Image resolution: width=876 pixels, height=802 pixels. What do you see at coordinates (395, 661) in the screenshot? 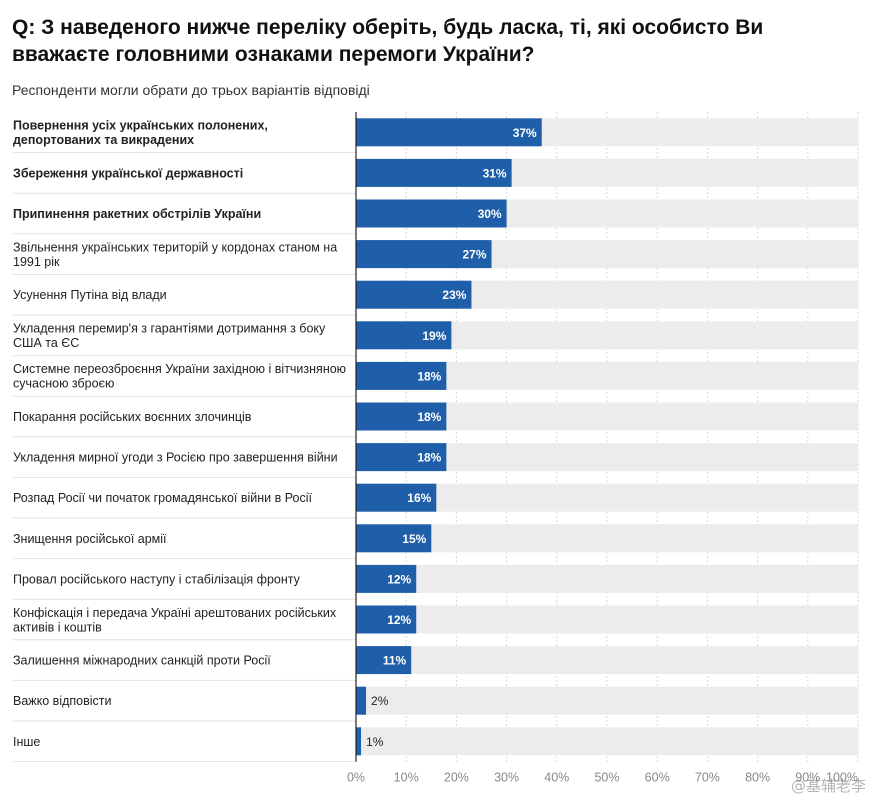
I see `bar-value-label: 11%` at bounding box center [395, 661].